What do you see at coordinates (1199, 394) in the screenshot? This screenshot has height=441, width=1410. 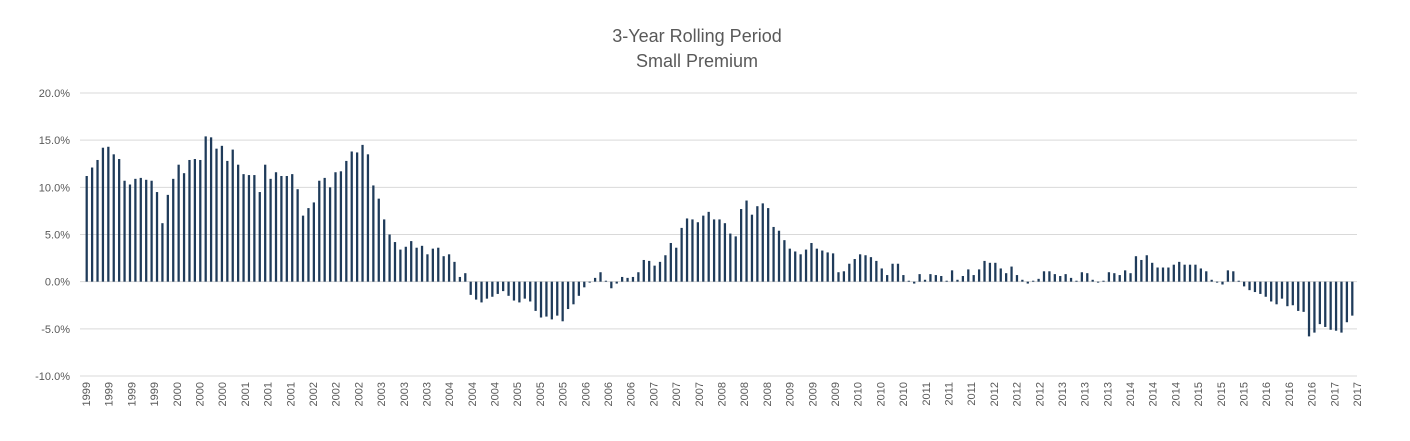 I see `x-tick-label: 2015` at bounding box center [1199, 394].